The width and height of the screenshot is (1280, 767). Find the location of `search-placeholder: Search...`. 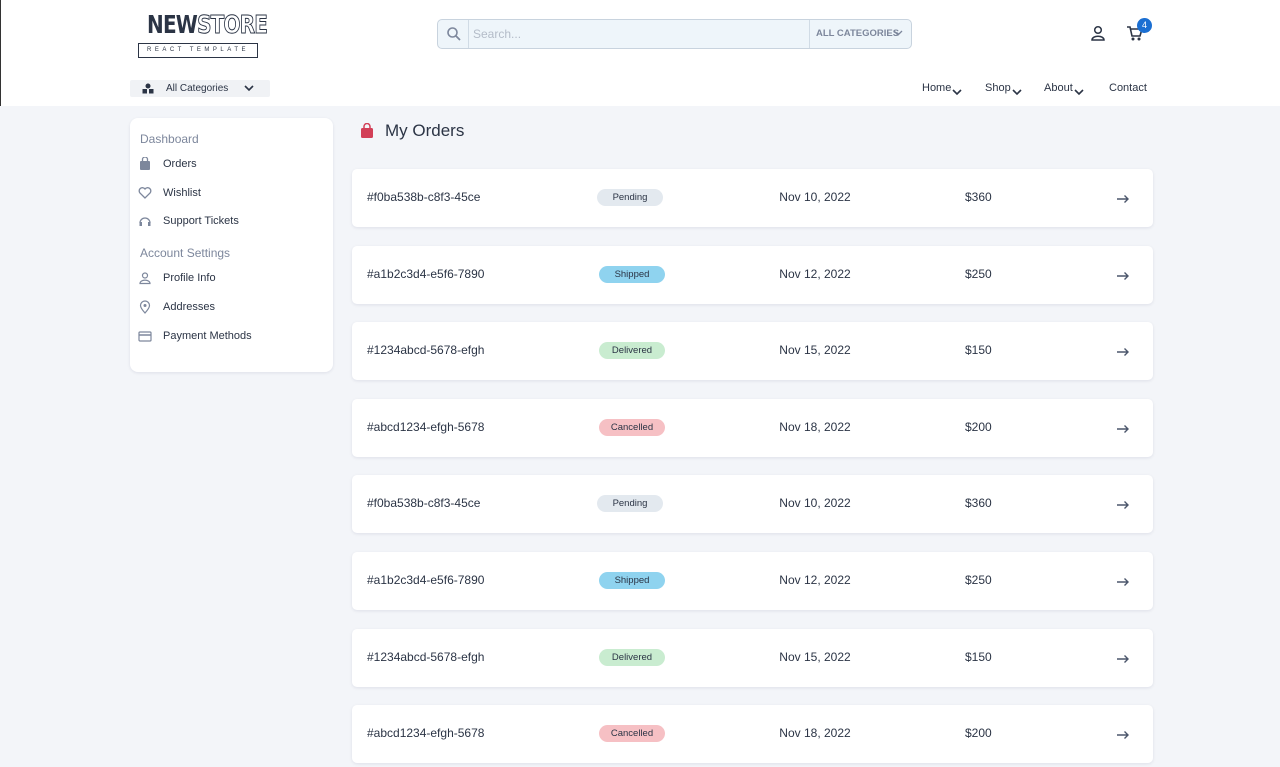

search-placeholder: Search... is located at coordinates (497, 34).